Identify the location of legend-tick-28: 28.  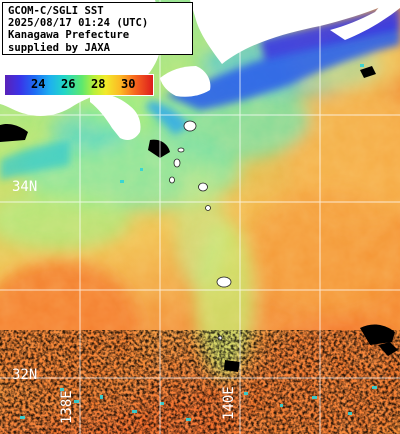
(98, 84).